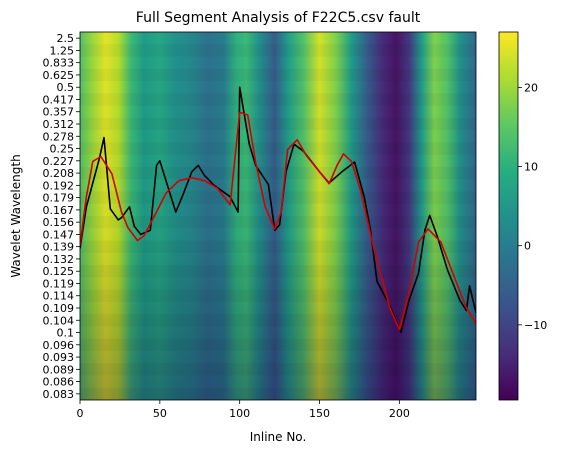 The width and height of the screenshot is (568, 457). What do you see at coordinates (278, 18) in the screenshot?
I see `chart-title: Full Segment Analysis of F22C5.csv fault` at bounding box center [278, 18].